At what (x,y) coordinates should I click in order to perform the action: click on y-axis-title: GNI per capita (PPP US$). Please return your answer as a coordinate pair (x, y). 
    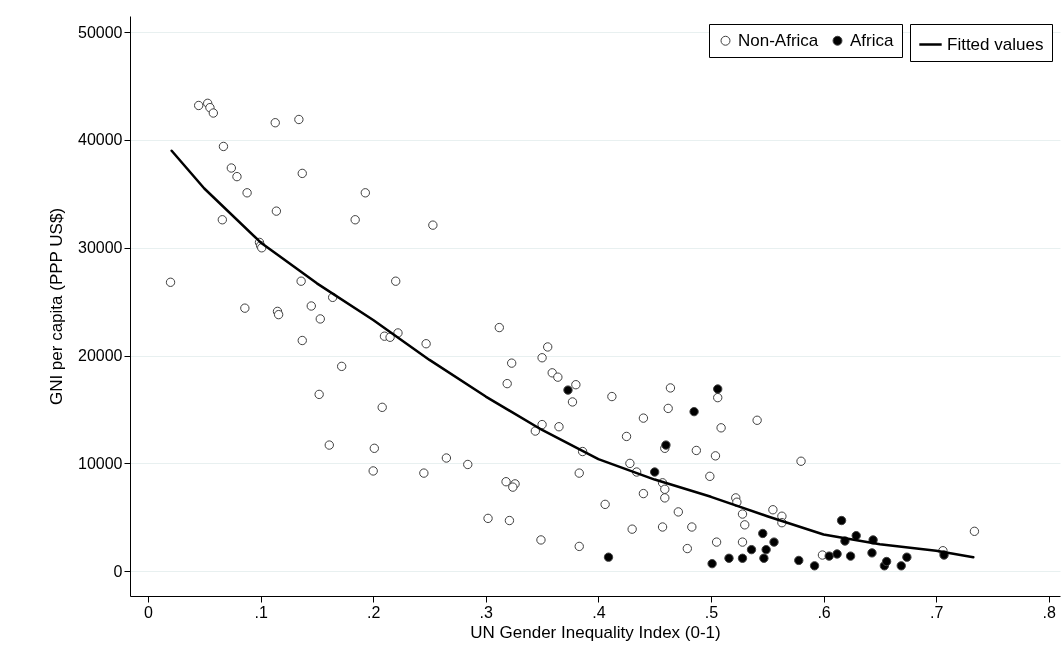
    Looking at the image, I should click on (57, 306).